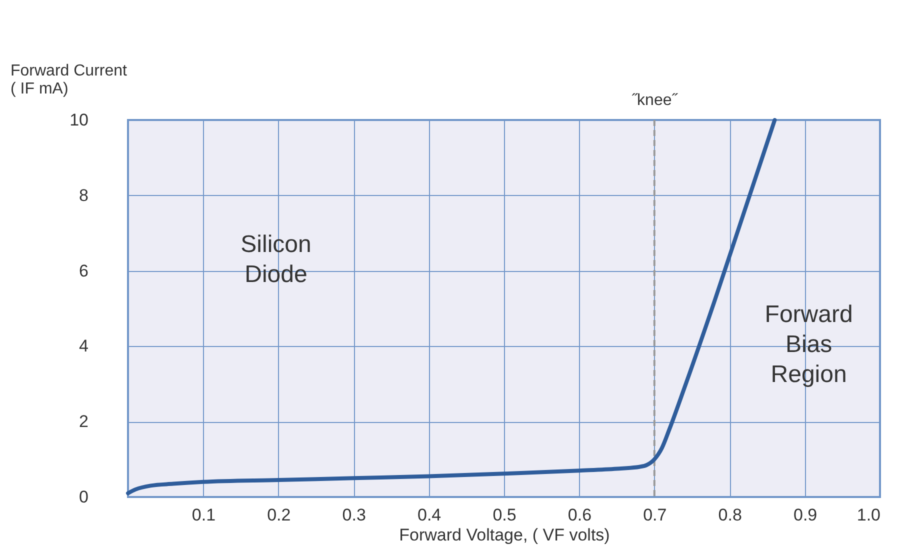 This screenshot has height=554, width=903. I want to click on x-tick-label: 0.1, so click(204, 515).